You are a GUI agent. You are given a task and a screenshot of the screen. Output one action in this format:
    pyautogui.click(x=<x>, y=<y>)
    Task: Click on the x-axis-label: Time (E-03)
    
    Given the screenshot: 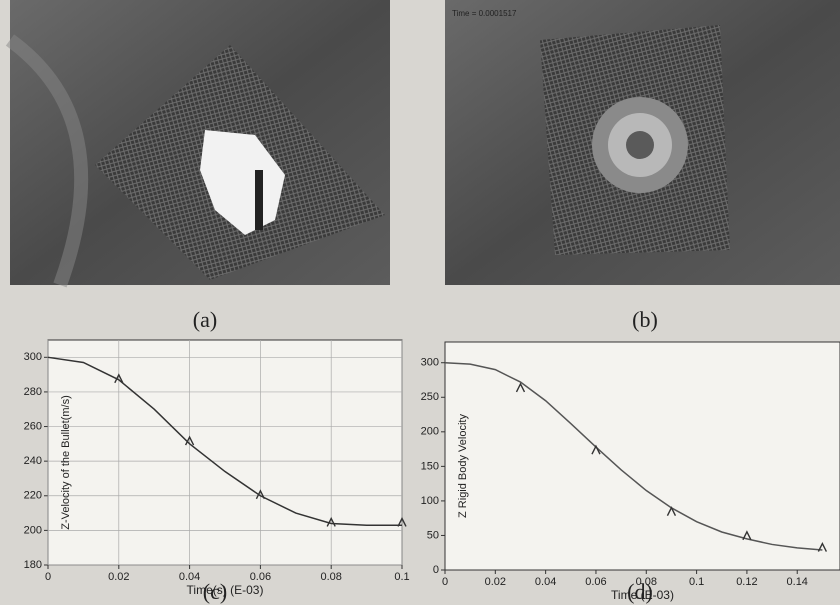 What is the action you would take?
    pyautogui.click(x=642, y=595)
    